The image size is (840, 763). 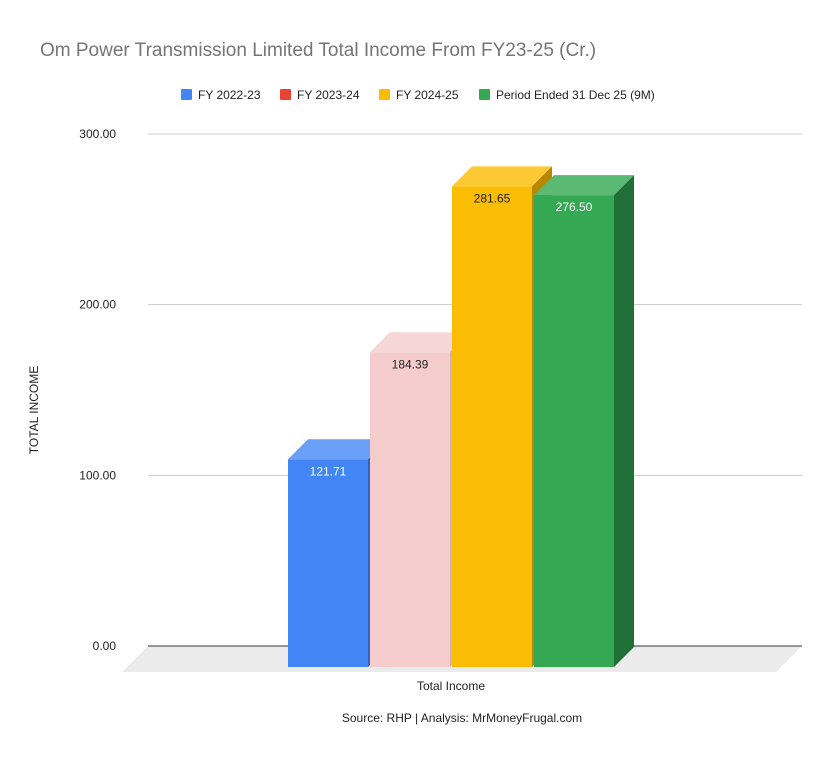 What do you see at coordinates (97, 305) in the screenshot?
I see `y-tick-label: 200.00` at bounding box center [97, 305].